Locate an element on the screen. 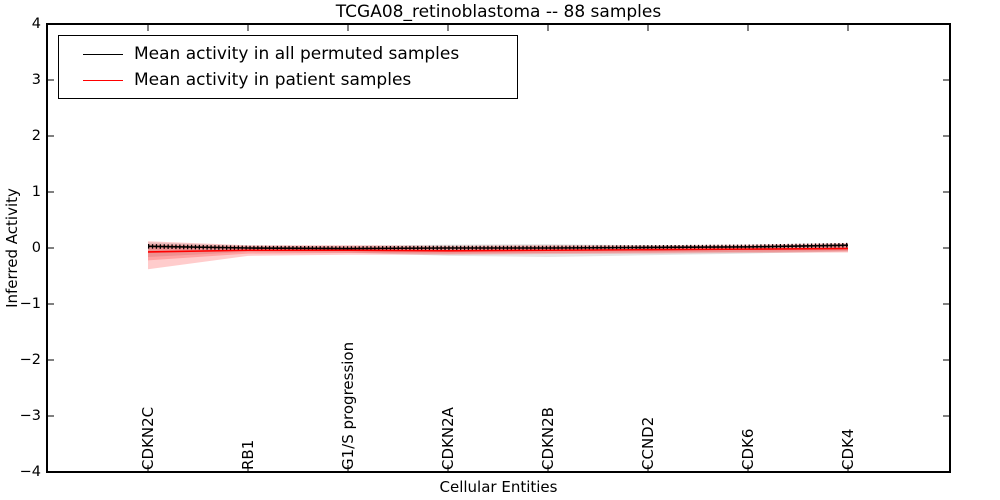 This screenshot has height=500, width=1000. x-tick-label: RB1 is located at coordinates (248, 454).